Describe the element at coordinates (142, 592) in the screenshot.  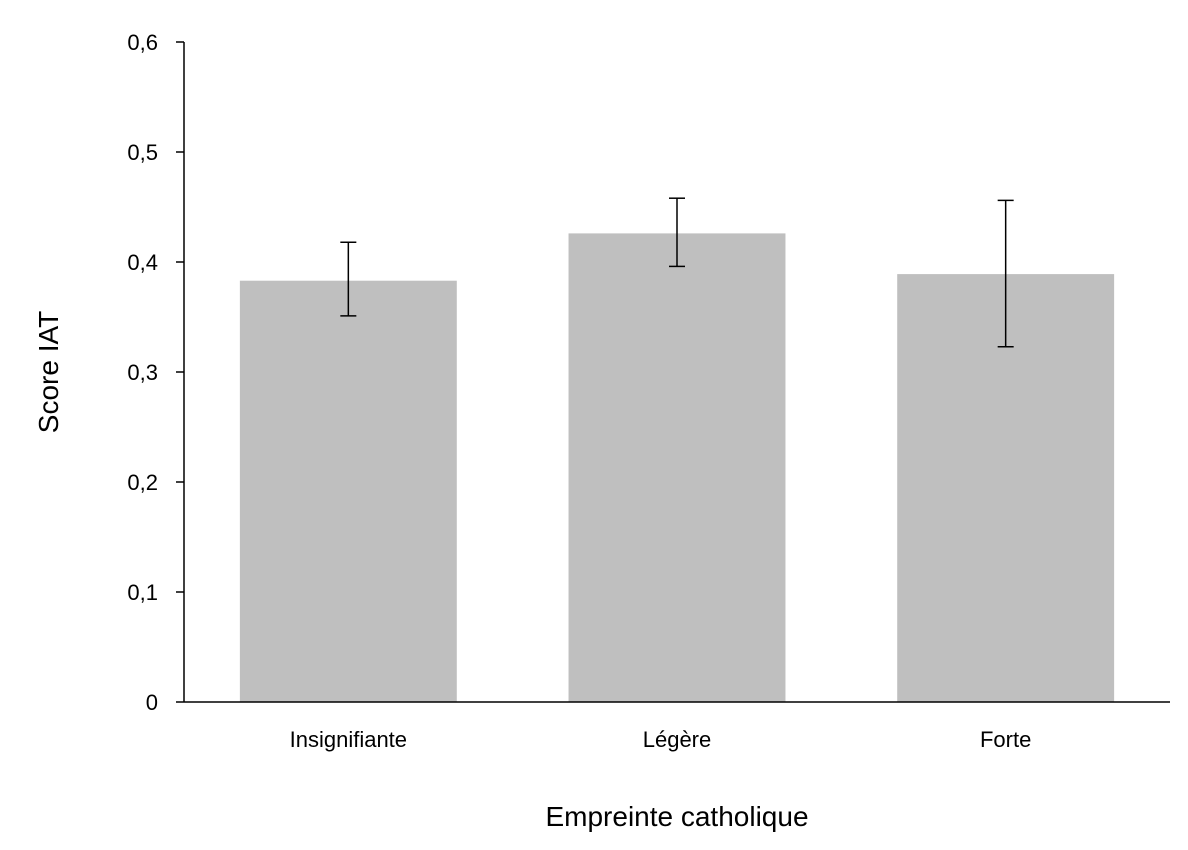
I see `y-tick-label: 0,1` at that location.